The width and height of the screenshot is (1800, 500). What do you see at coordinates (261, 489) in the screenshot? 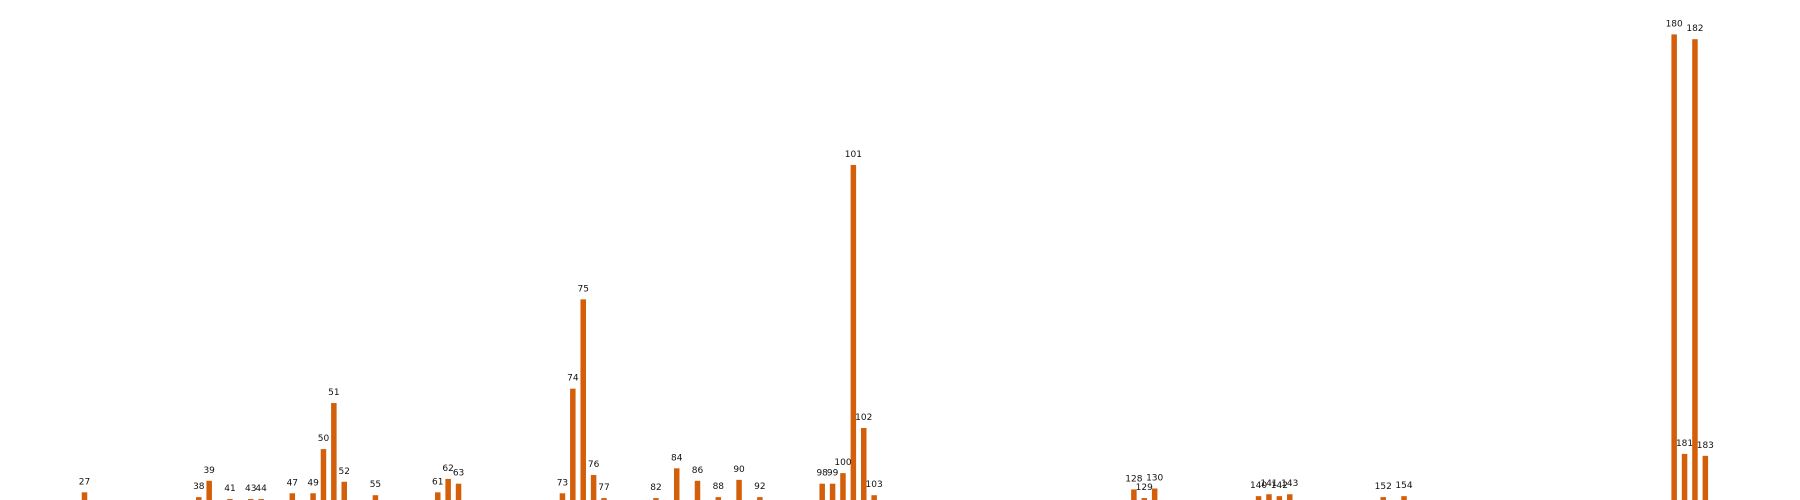
I see `bar-label-44: 44` at bounding box center [261, 489].